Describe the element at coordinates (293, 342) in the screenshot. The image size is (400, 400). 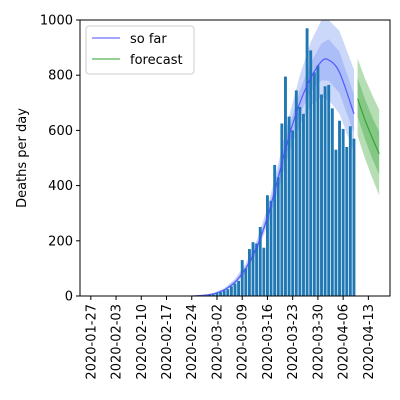
I see `x-tick-label-8: 2020-03-23` at that location.